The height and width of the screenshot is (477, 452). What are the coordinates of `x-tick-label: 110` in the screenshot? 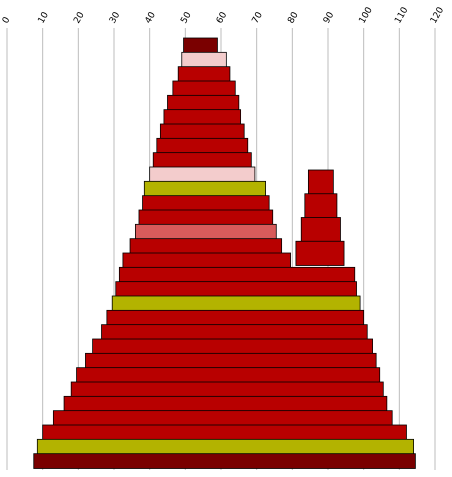 It's located at (401, 15).